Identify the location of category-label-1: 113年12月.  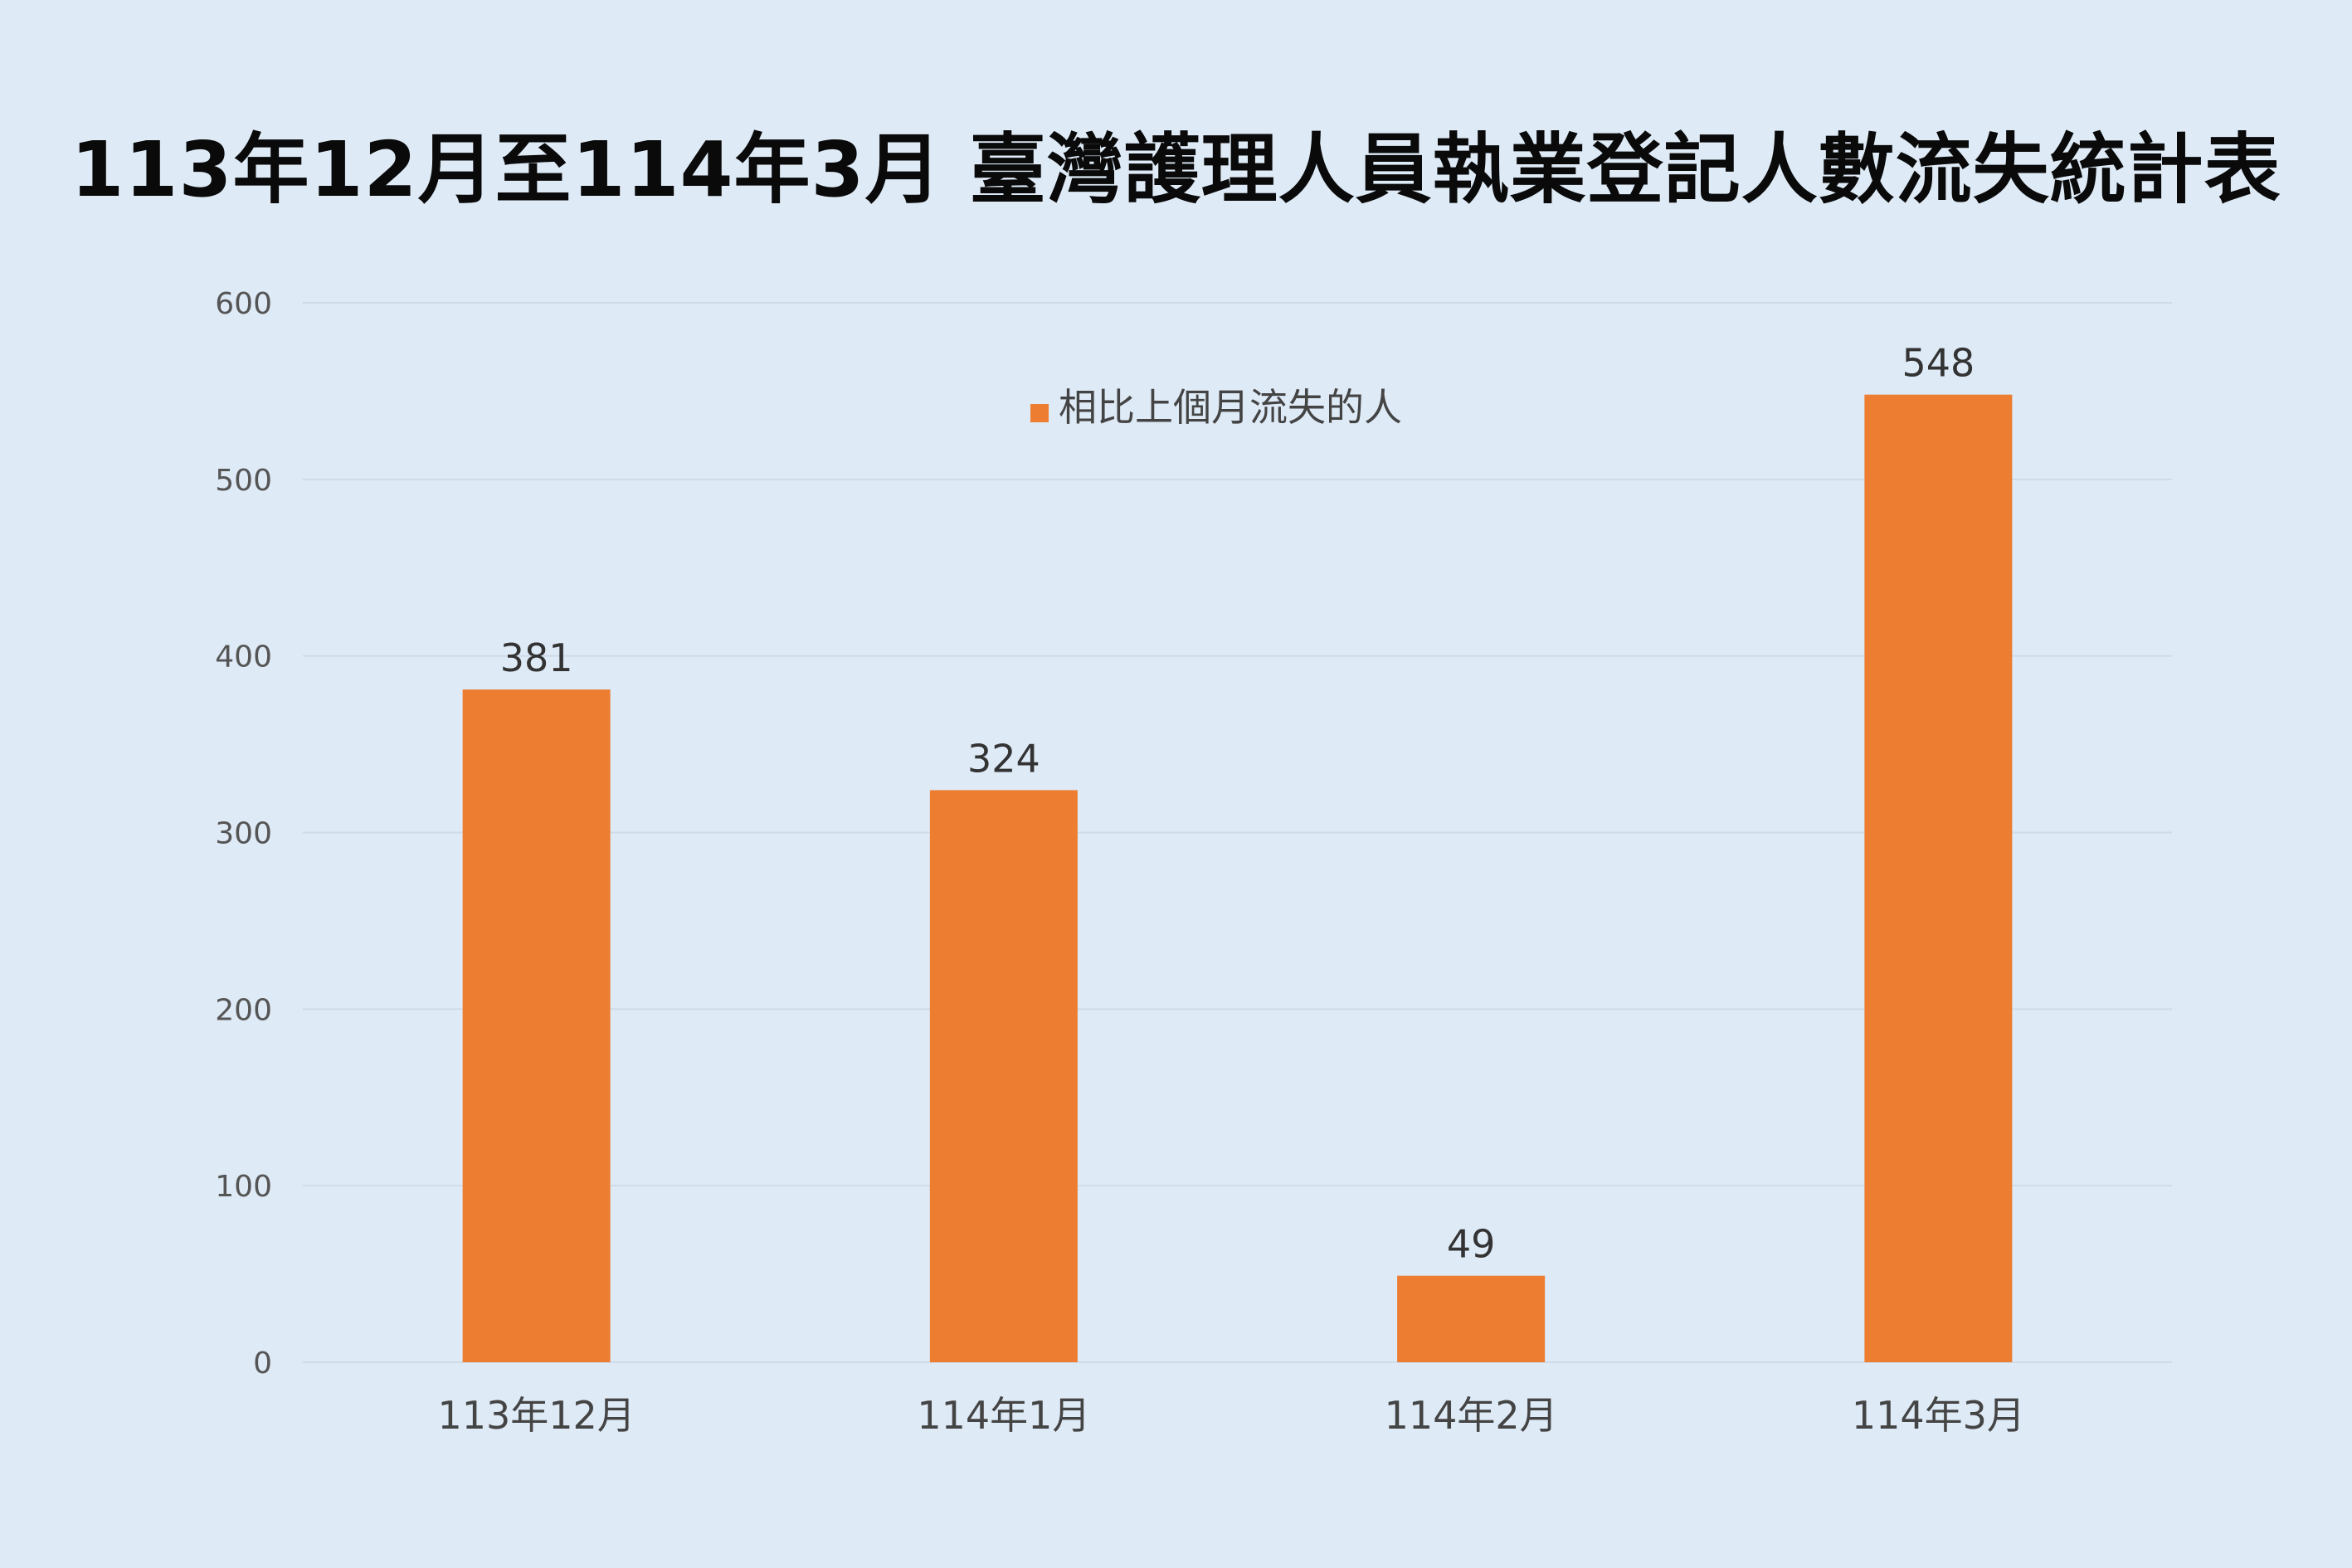
(536, 1415).